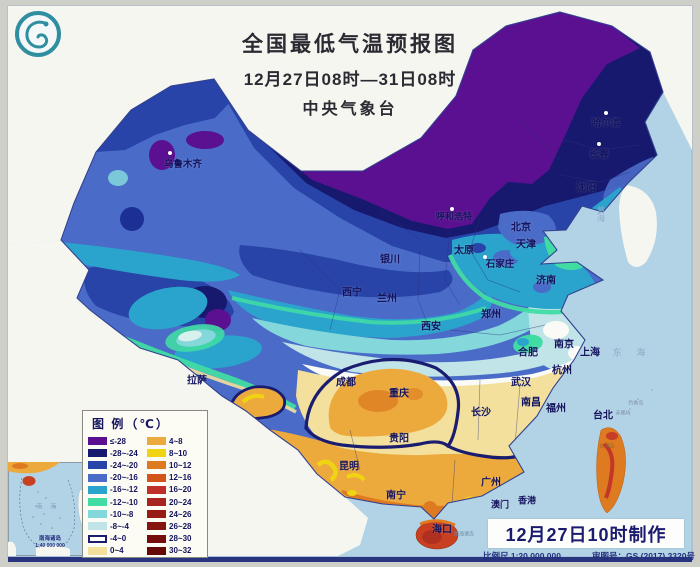  I want to click on legend-row: 0~4 30~32, so click(147, 551).